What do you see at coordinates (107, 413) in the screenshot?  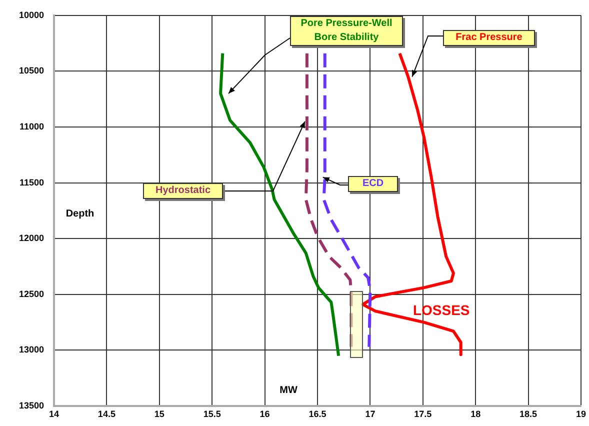 I see `x-tick-label: 14.5` at bounding box center [107, 413].